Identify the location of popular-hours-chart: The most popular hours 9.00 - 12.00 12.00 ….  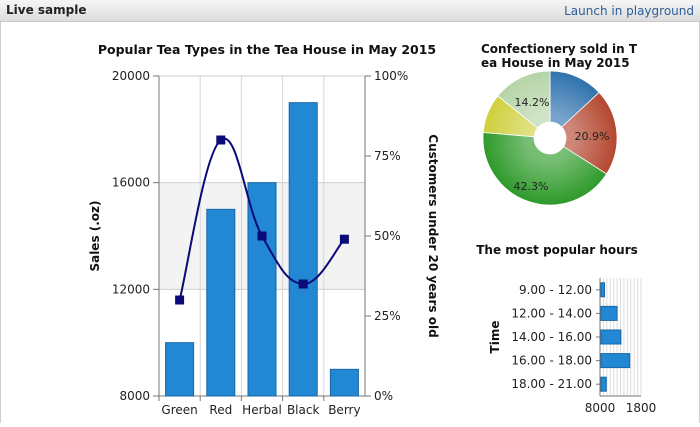
(566, 329).